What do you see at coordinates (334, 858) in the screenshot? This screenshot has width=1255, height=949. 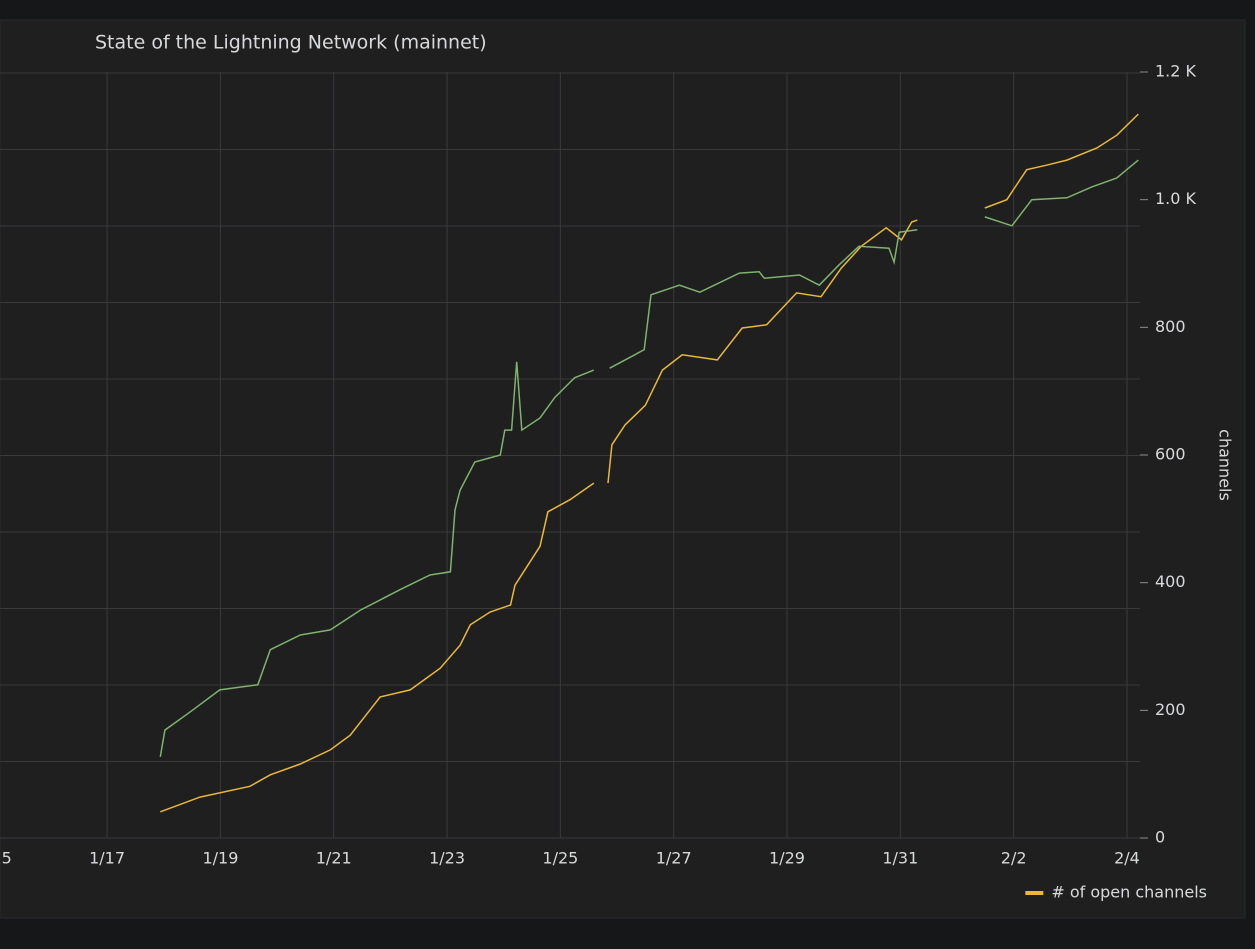 I see `x-tick-label: 1/21` at bounding box center [334, 858].